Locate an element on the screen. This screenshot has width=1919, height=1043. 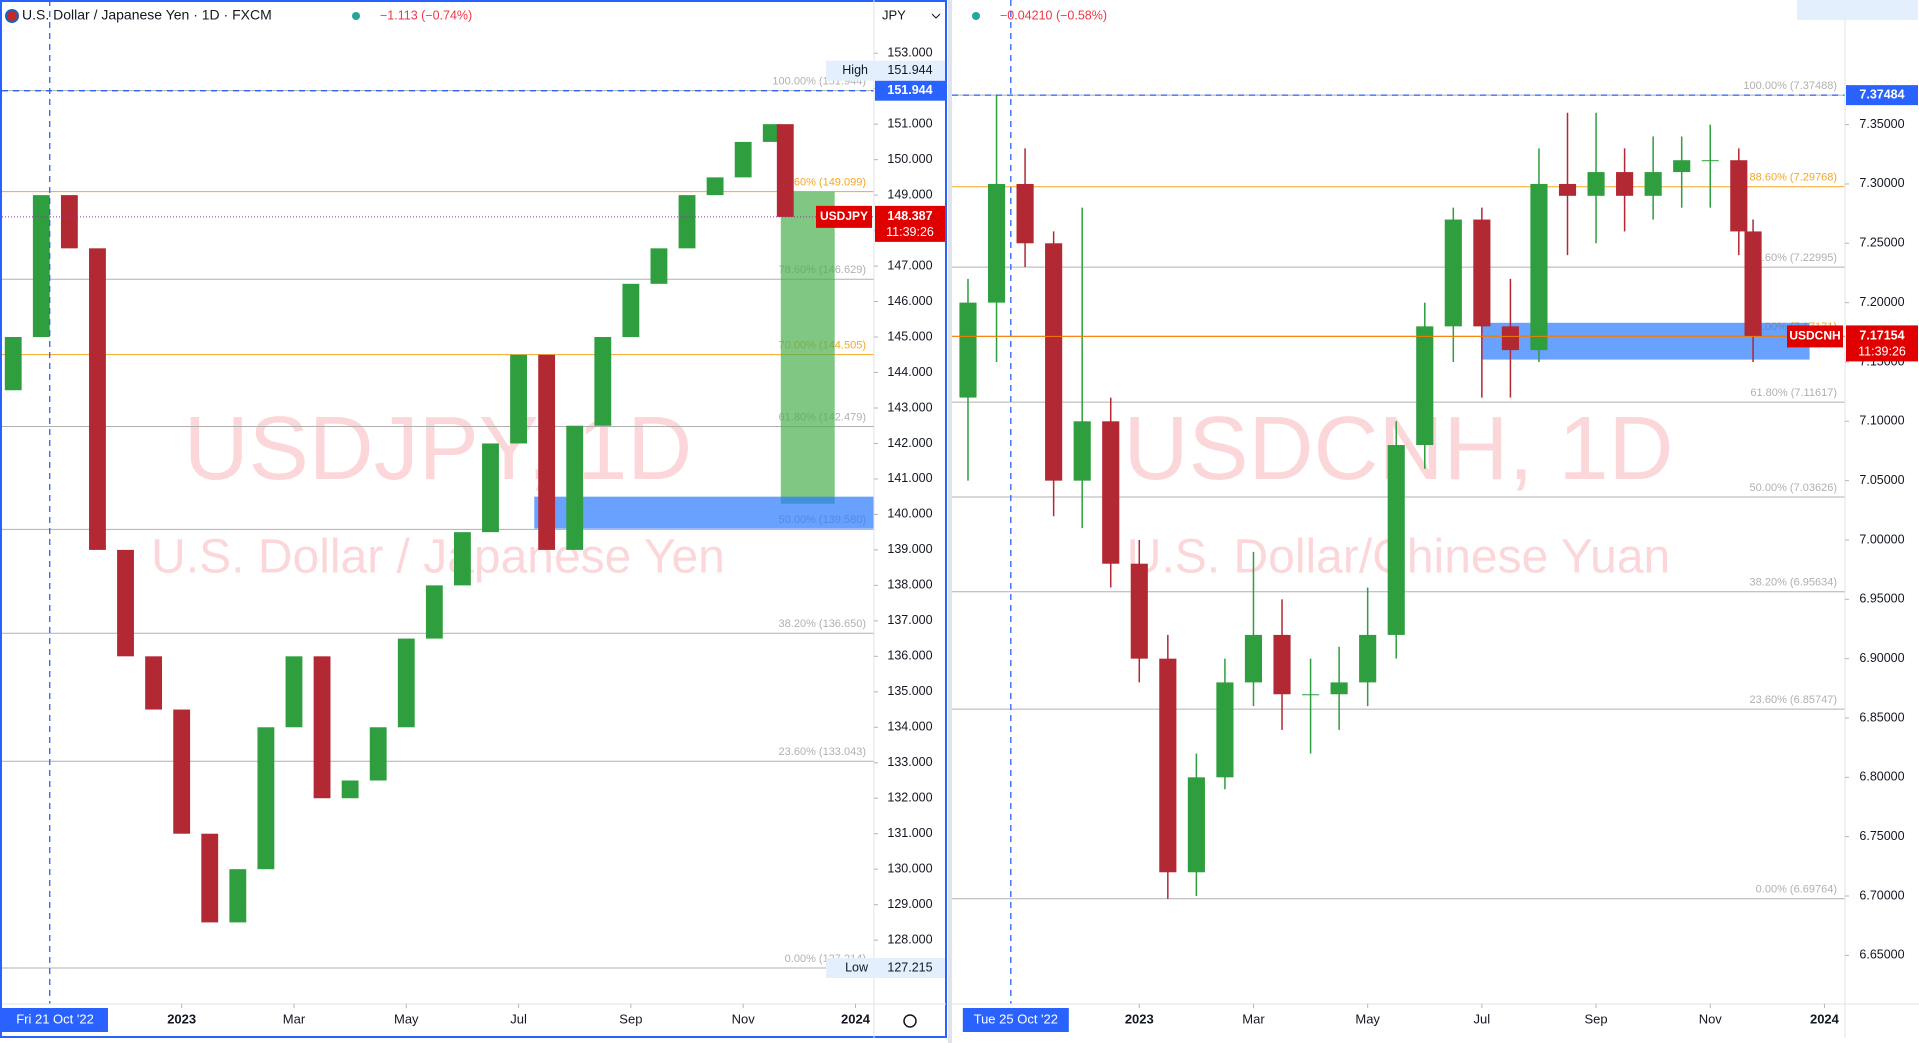
fib-label: 38.20% (6.95634) is located at coordinates (1793, 583).